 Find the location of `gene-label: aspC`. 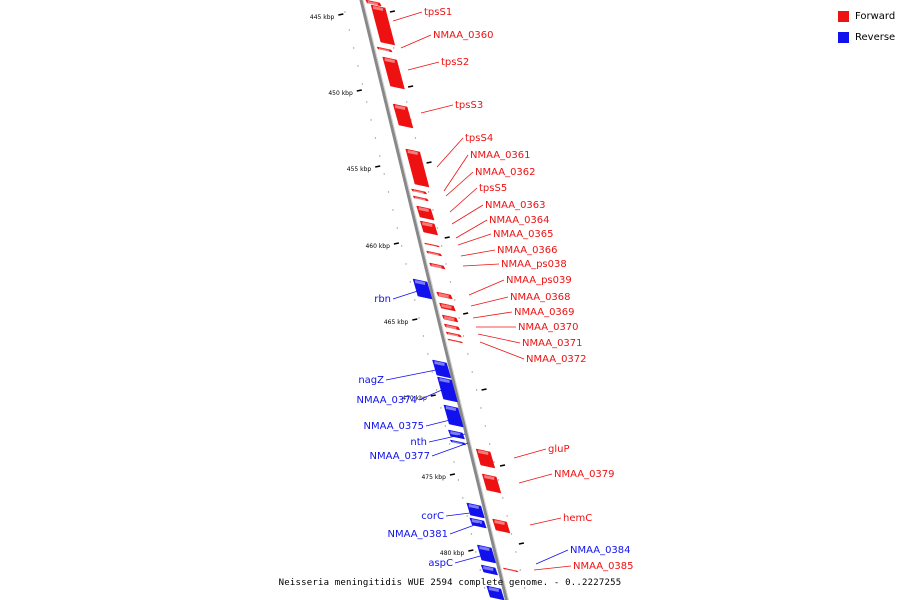

gene-label: aspC is located at coordinates (440, 563).